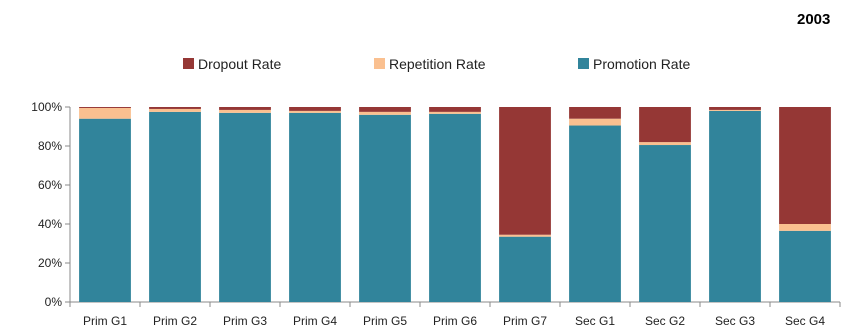 This screenshot has height=329, width=845. What do you see at coordinates (245, 111) in the screenshot?
I see `bar-repetition-rate-prim-g3` at bounding box center [245, 111].